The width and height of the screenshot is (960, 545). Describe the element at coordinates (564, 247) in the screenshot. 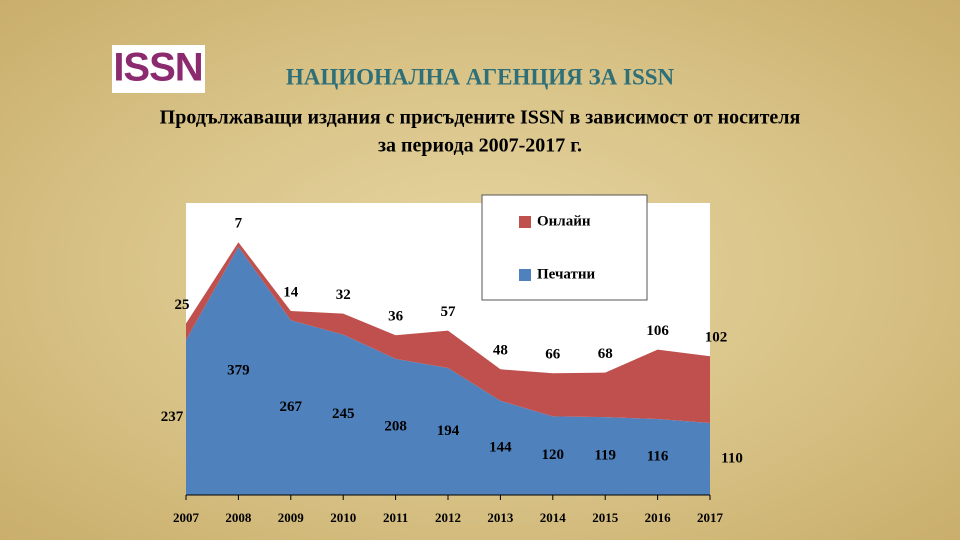

I see `legend-box` at that location.